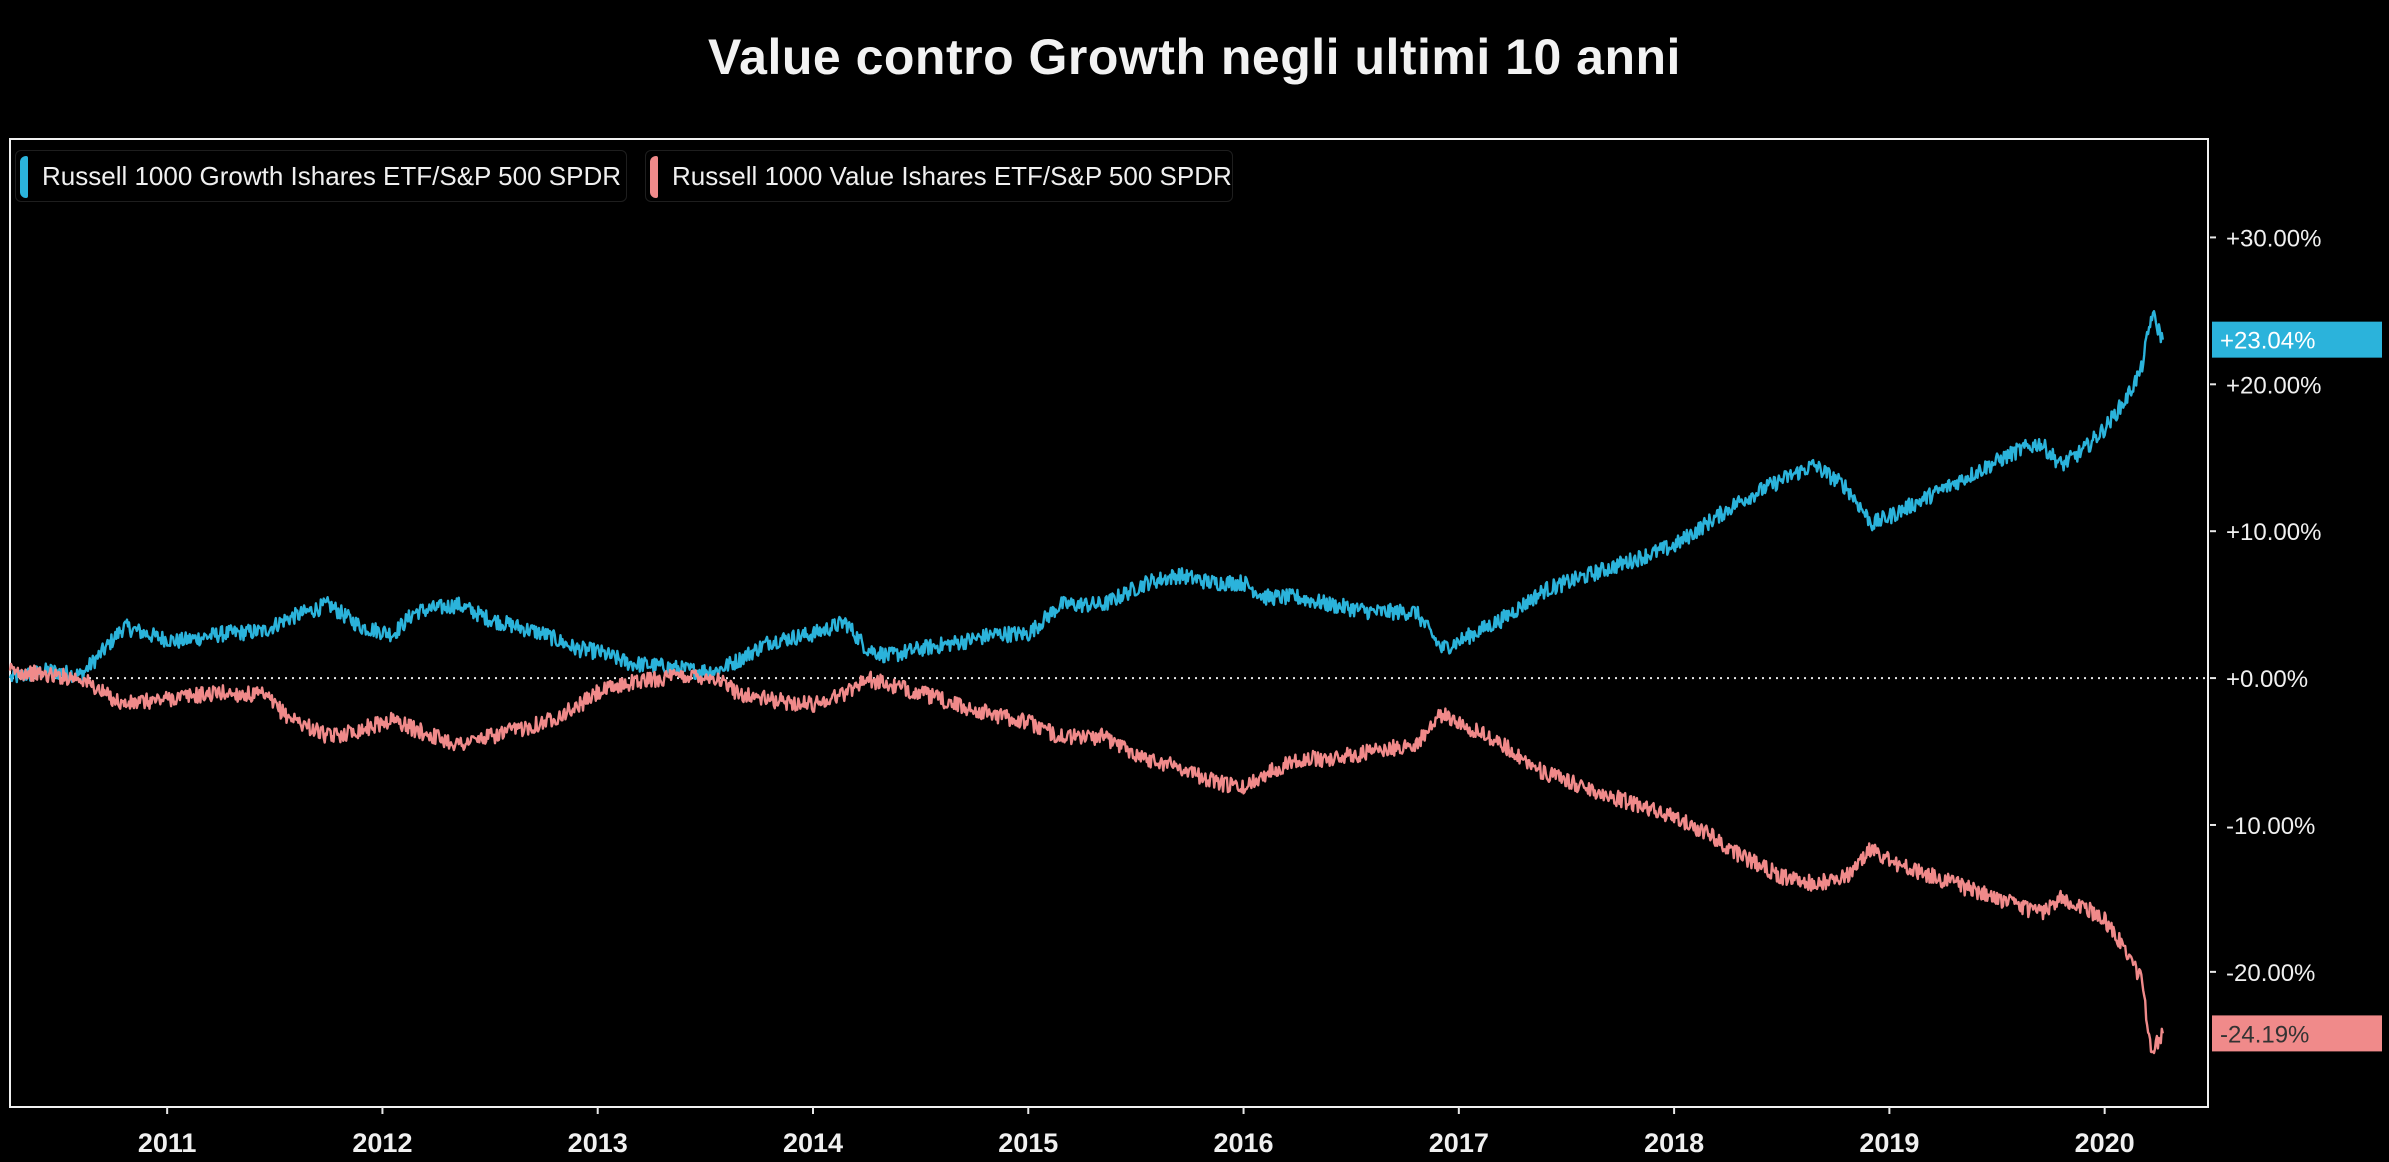  Describe the element at coordinates (1136, 1132) in the screenshot. I see `x-axis: 2011 2012 2013 2014 2015 2016 2017 2018 2019 2020` at that location.